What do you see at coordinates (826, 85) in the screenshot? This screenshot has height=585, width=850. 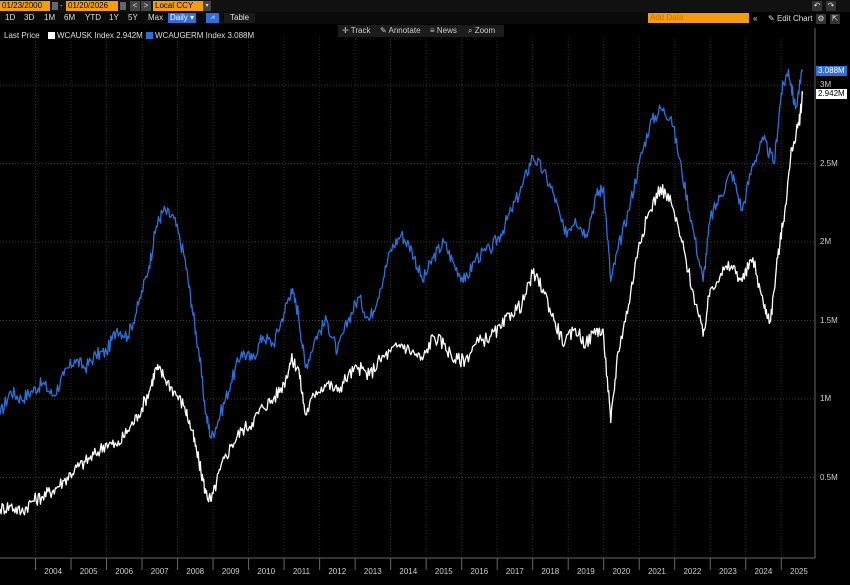 I see `y-tick-label: 3M` at bounding box center [826, 85].